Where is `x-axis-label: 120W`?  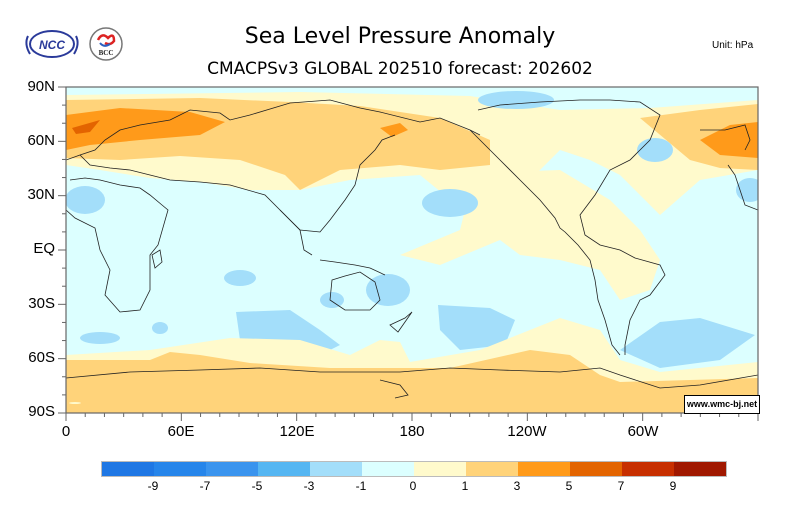
x-axis-label: 120W is located at coordinates (527, 431).